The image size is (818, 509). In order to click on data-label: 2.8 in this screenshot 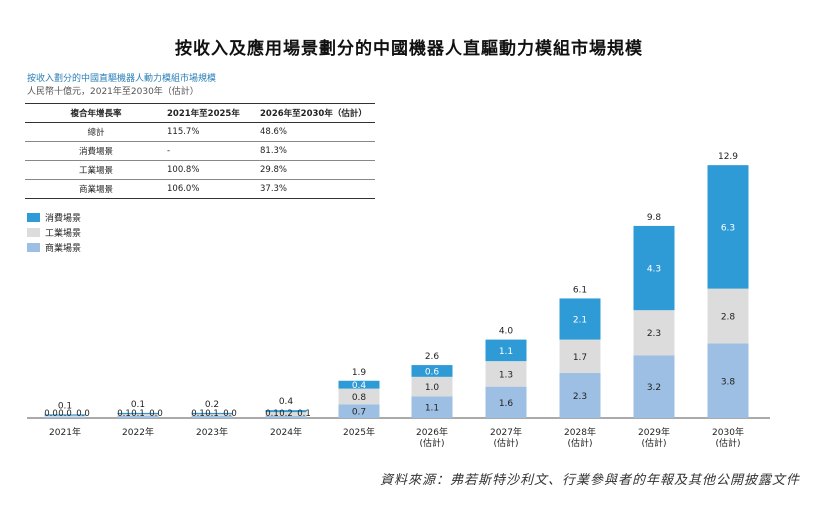, I will do `click(728, 318)`.